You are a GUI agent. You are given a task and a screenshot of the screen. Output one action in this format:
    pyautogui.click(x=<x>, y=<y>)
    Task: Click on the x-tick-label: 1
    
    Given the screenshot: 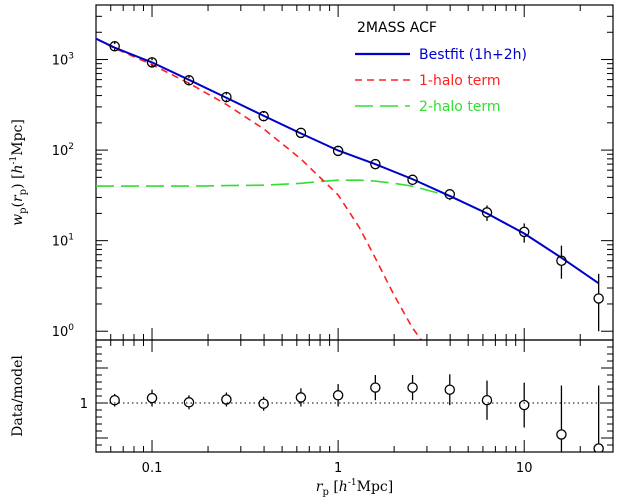 What is the action you would take?
    pyautogui.click(x=338, y=468)
    